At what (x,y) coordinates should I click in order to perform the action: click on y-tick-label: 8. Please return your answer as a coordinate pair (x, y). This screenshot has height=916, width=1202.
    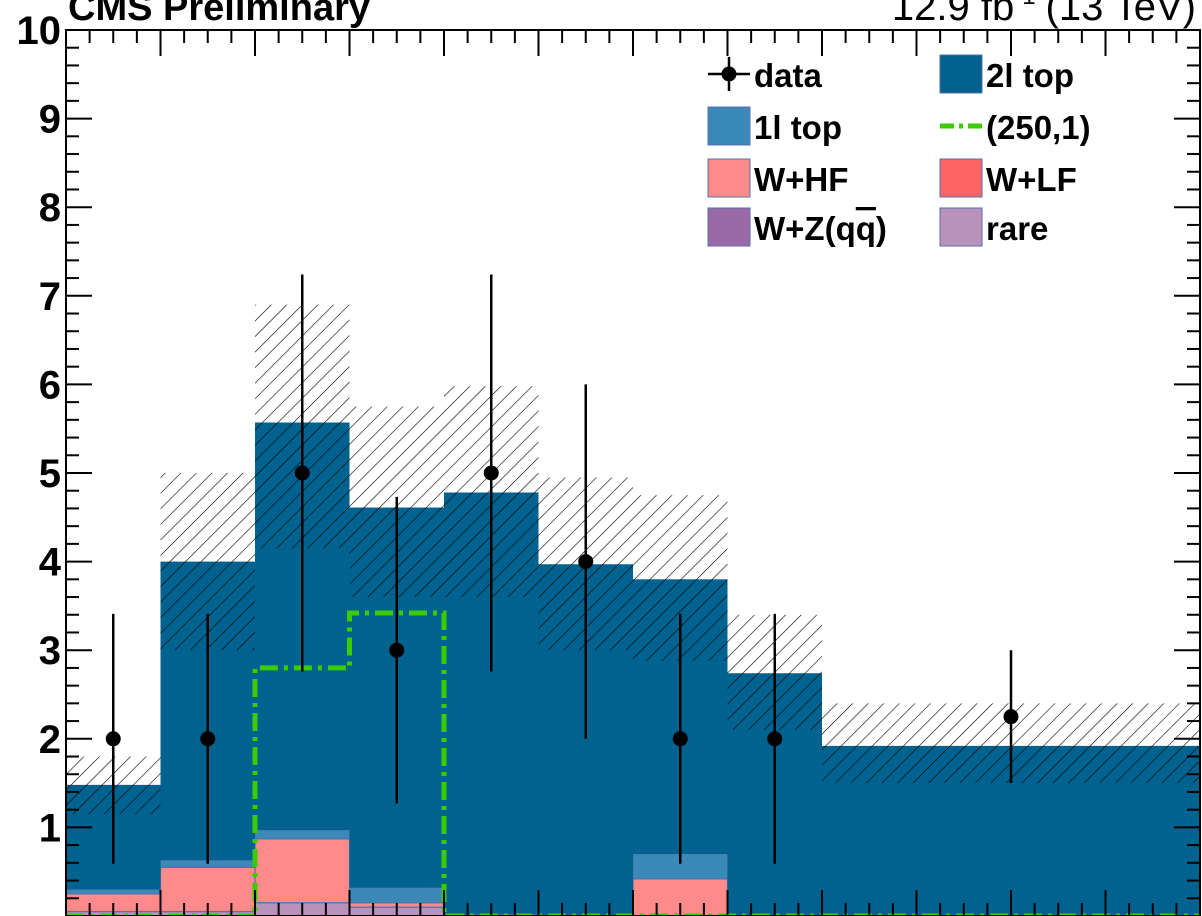
    Looking at the image, I should click on (50, 208).